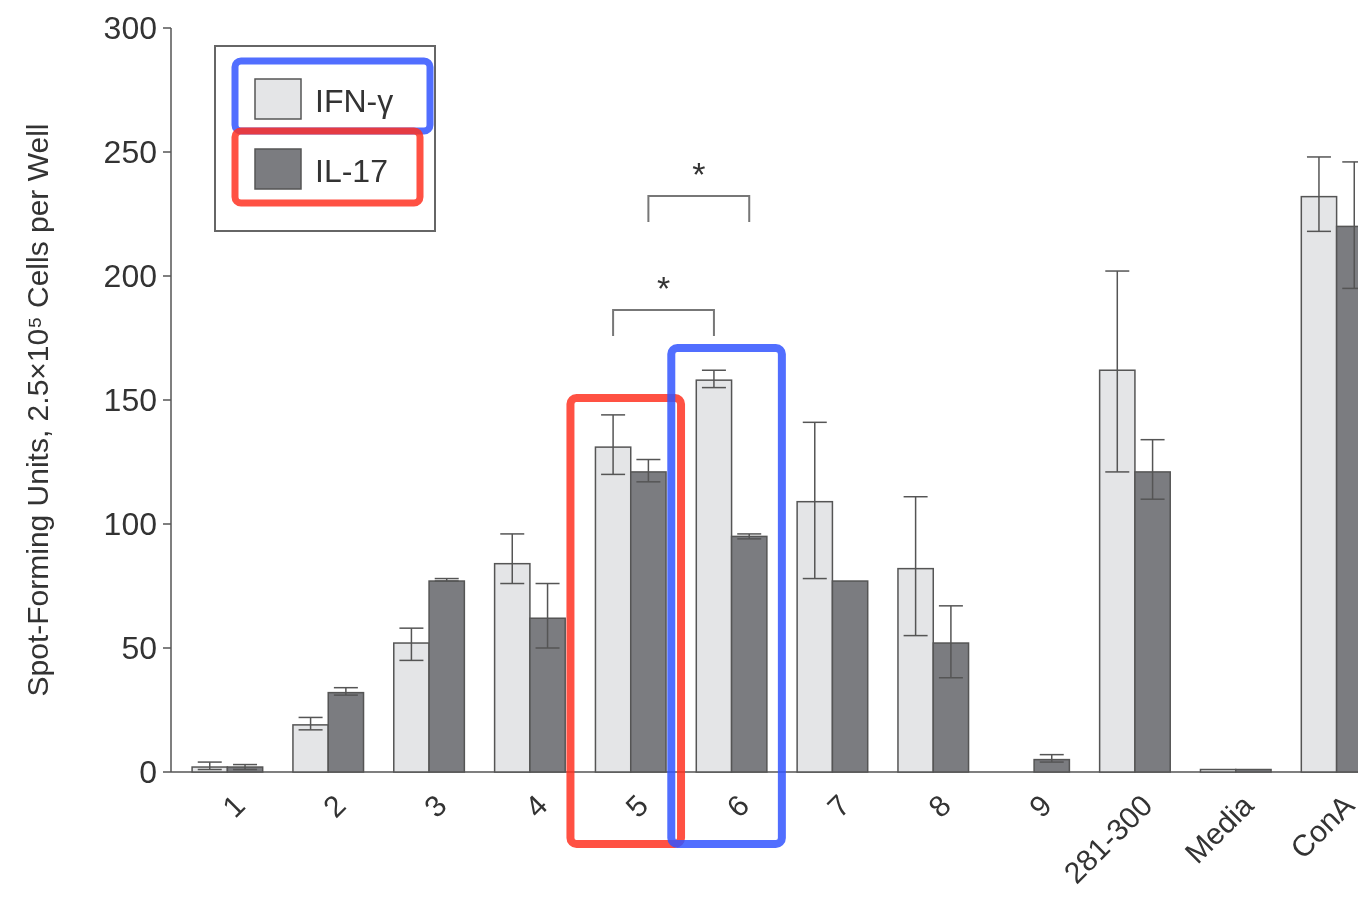 The height and width of the screenshot is (901, 1367). Describe the element at coordinates (148, 772) in the screenshot. I see `y-tick-label: 0` at that location.